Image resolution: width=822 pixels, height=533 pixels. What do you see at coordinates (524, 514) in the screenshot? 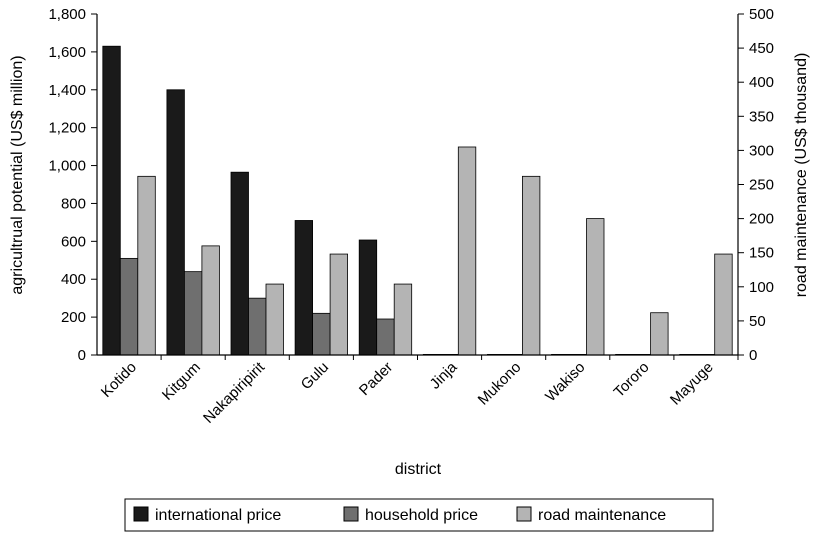
I see `legend-swatch-road-maintenance` at bounding box center [524, 514].